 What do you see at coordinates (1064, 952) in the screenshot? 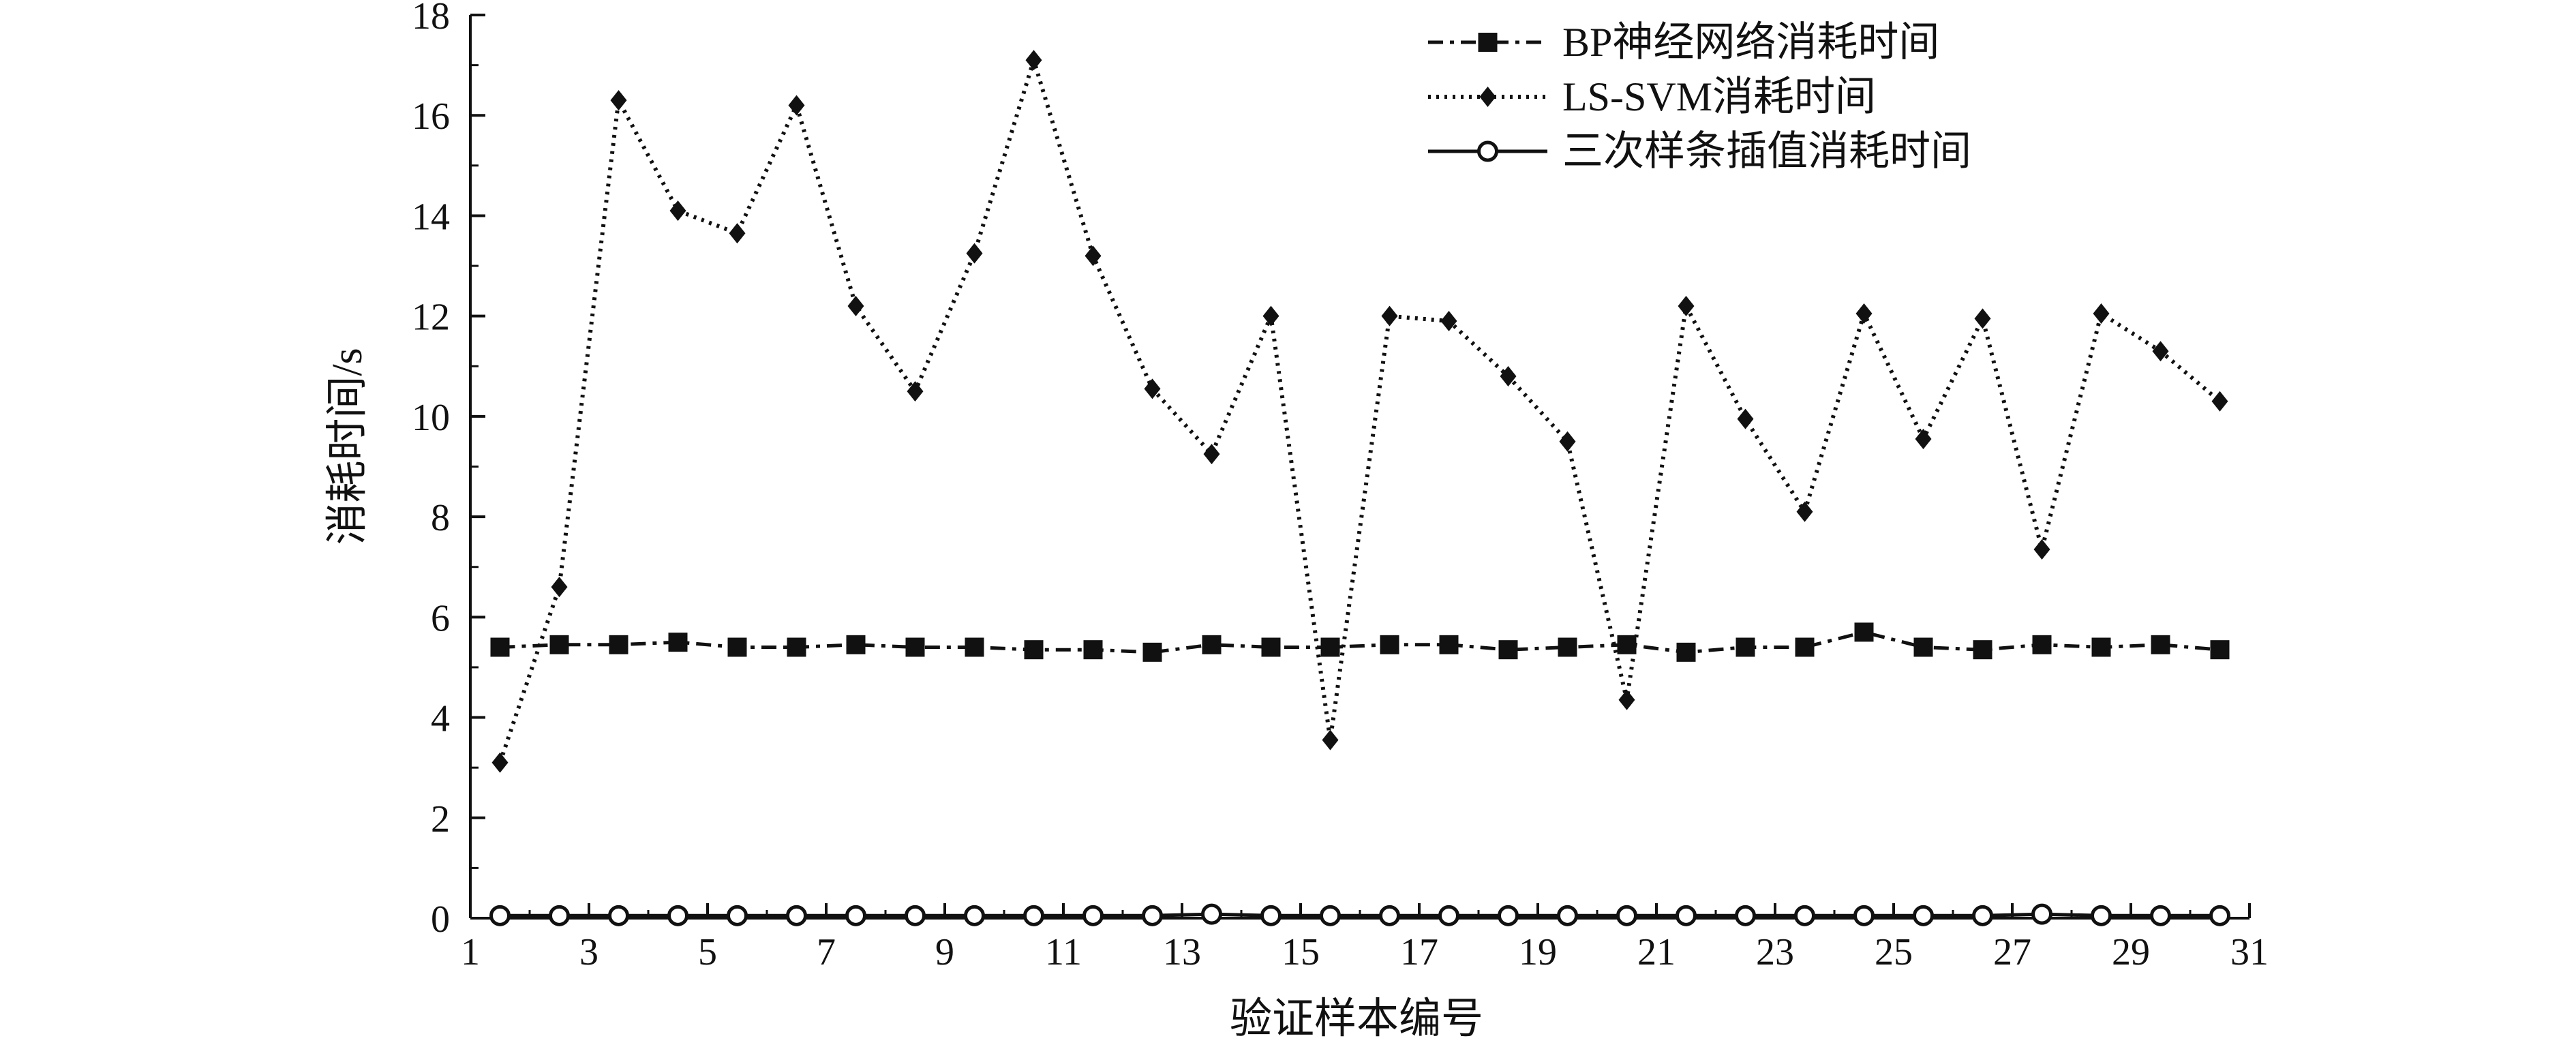
I see `x-tick-label: 11` at bounding box center [1064, 952].